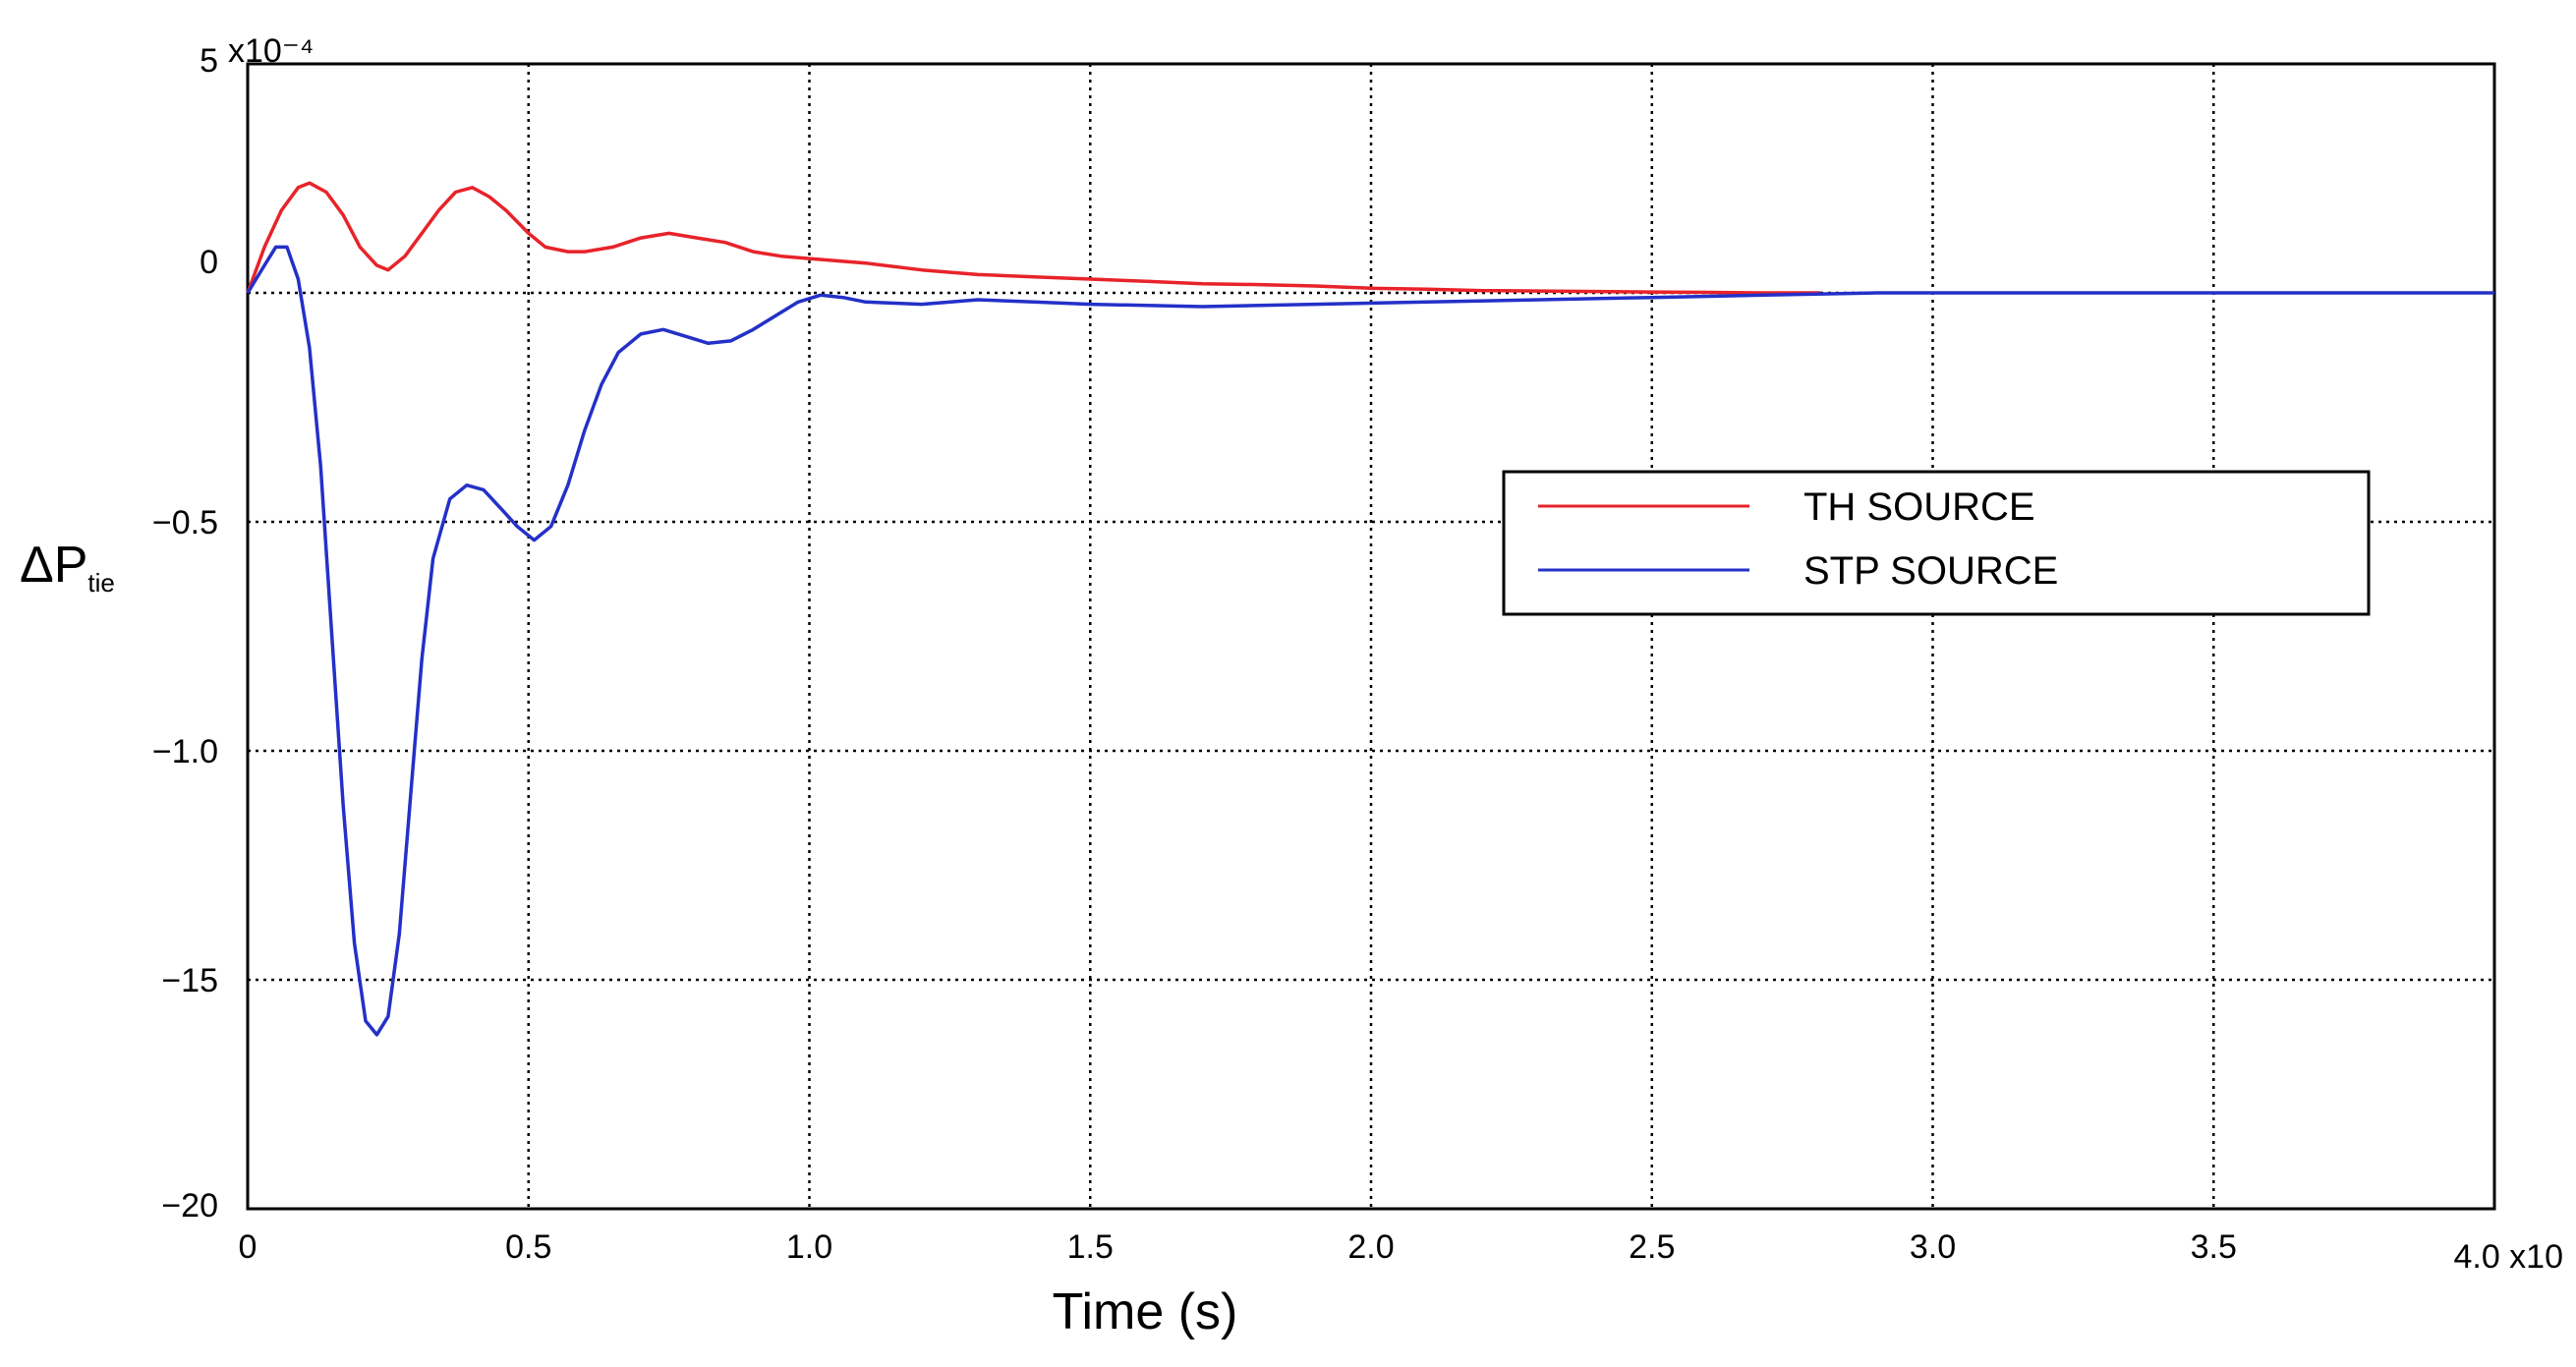 The image size is (2576, 1367). I want to click on y-tick-label: −20, so click(190, 1206).